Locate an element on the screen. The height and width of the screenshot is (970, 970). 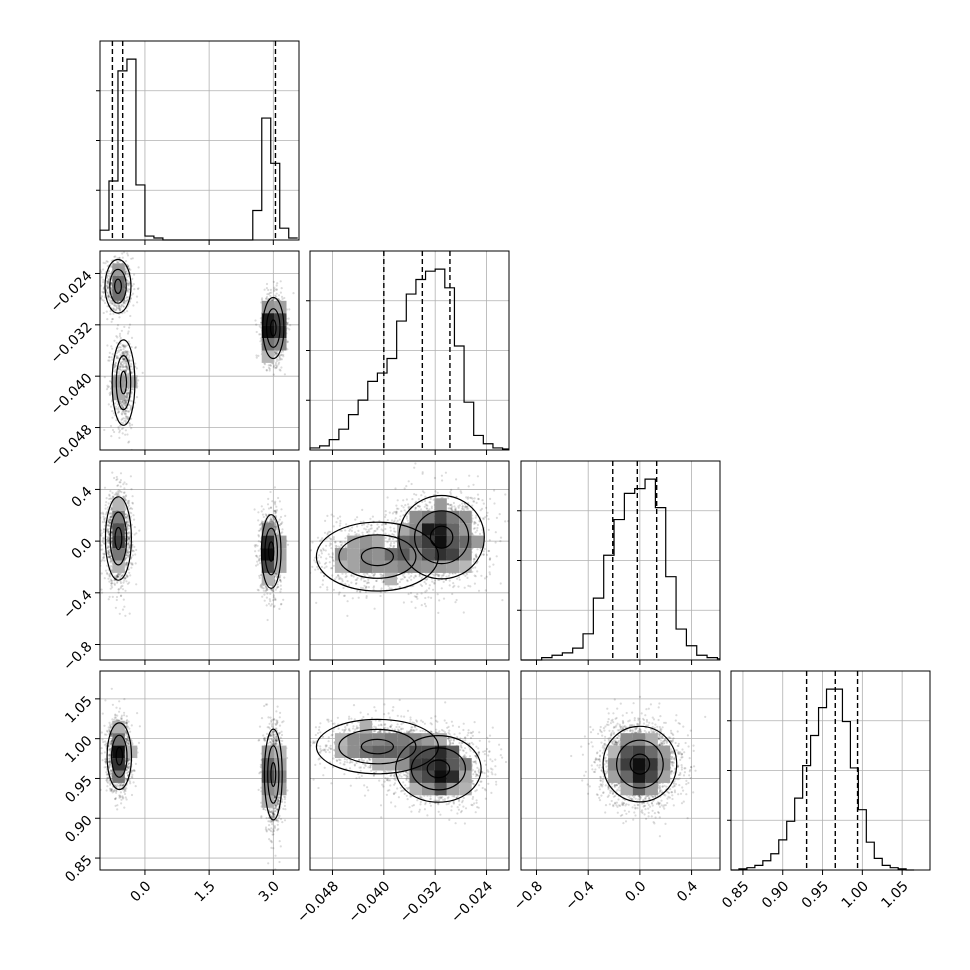
panel-frame is located at coordinates (199, 140).